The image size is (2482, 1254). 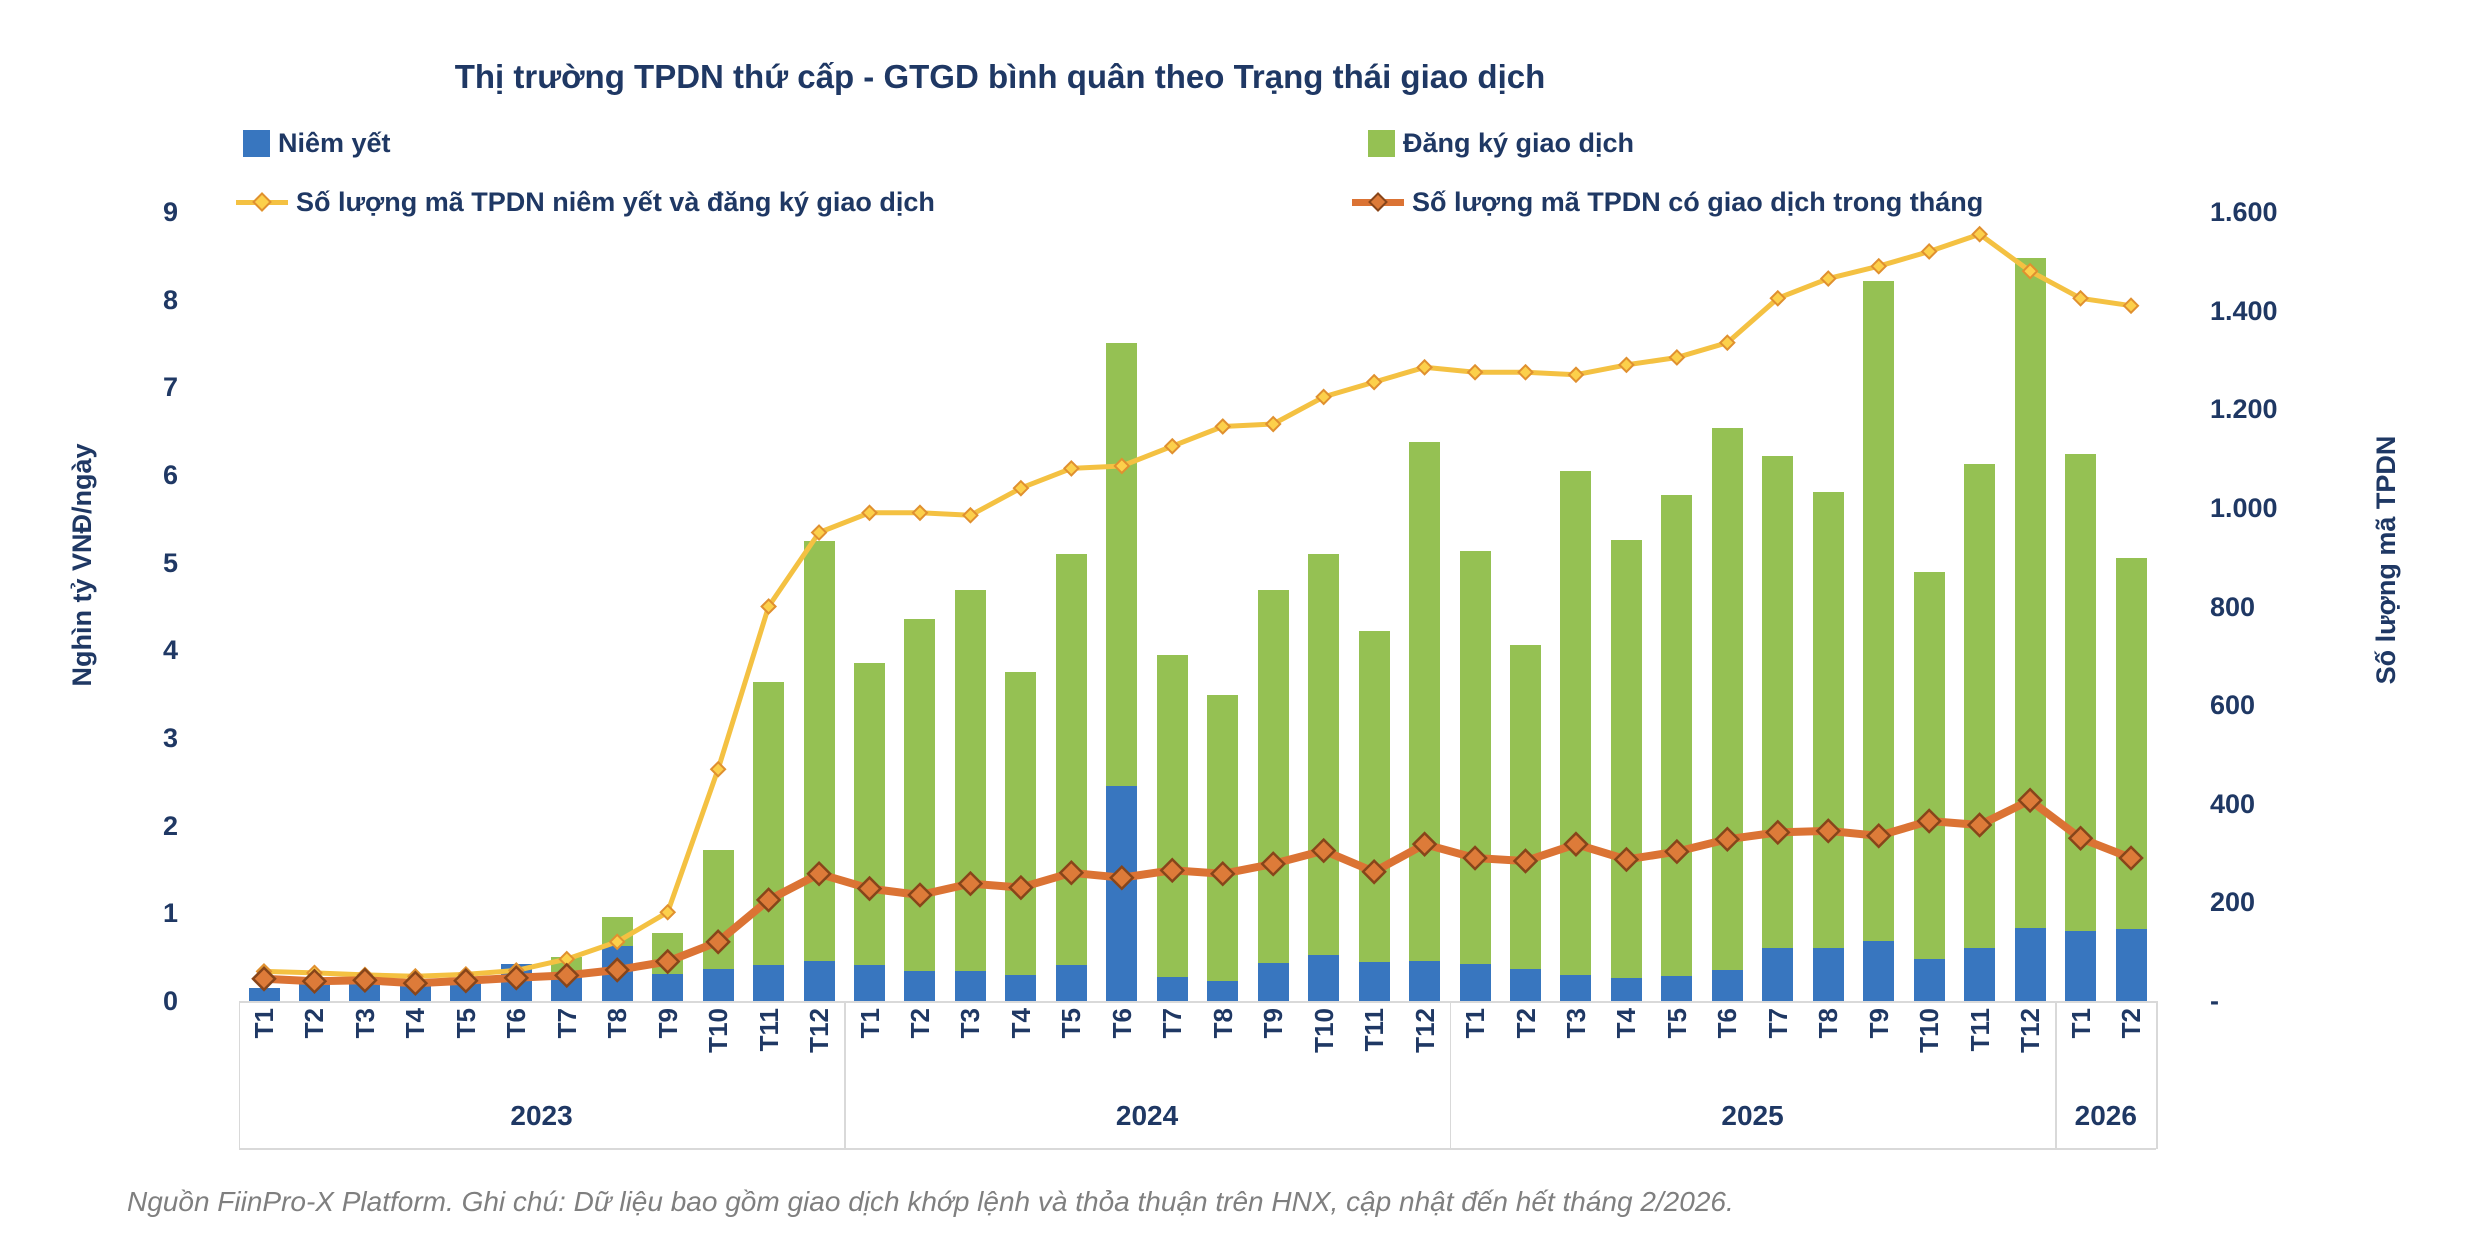 What do you see at coordinates (1450, 1075) in the screenshot?
I see `year-divider` at bounding box center [1450, 1075].